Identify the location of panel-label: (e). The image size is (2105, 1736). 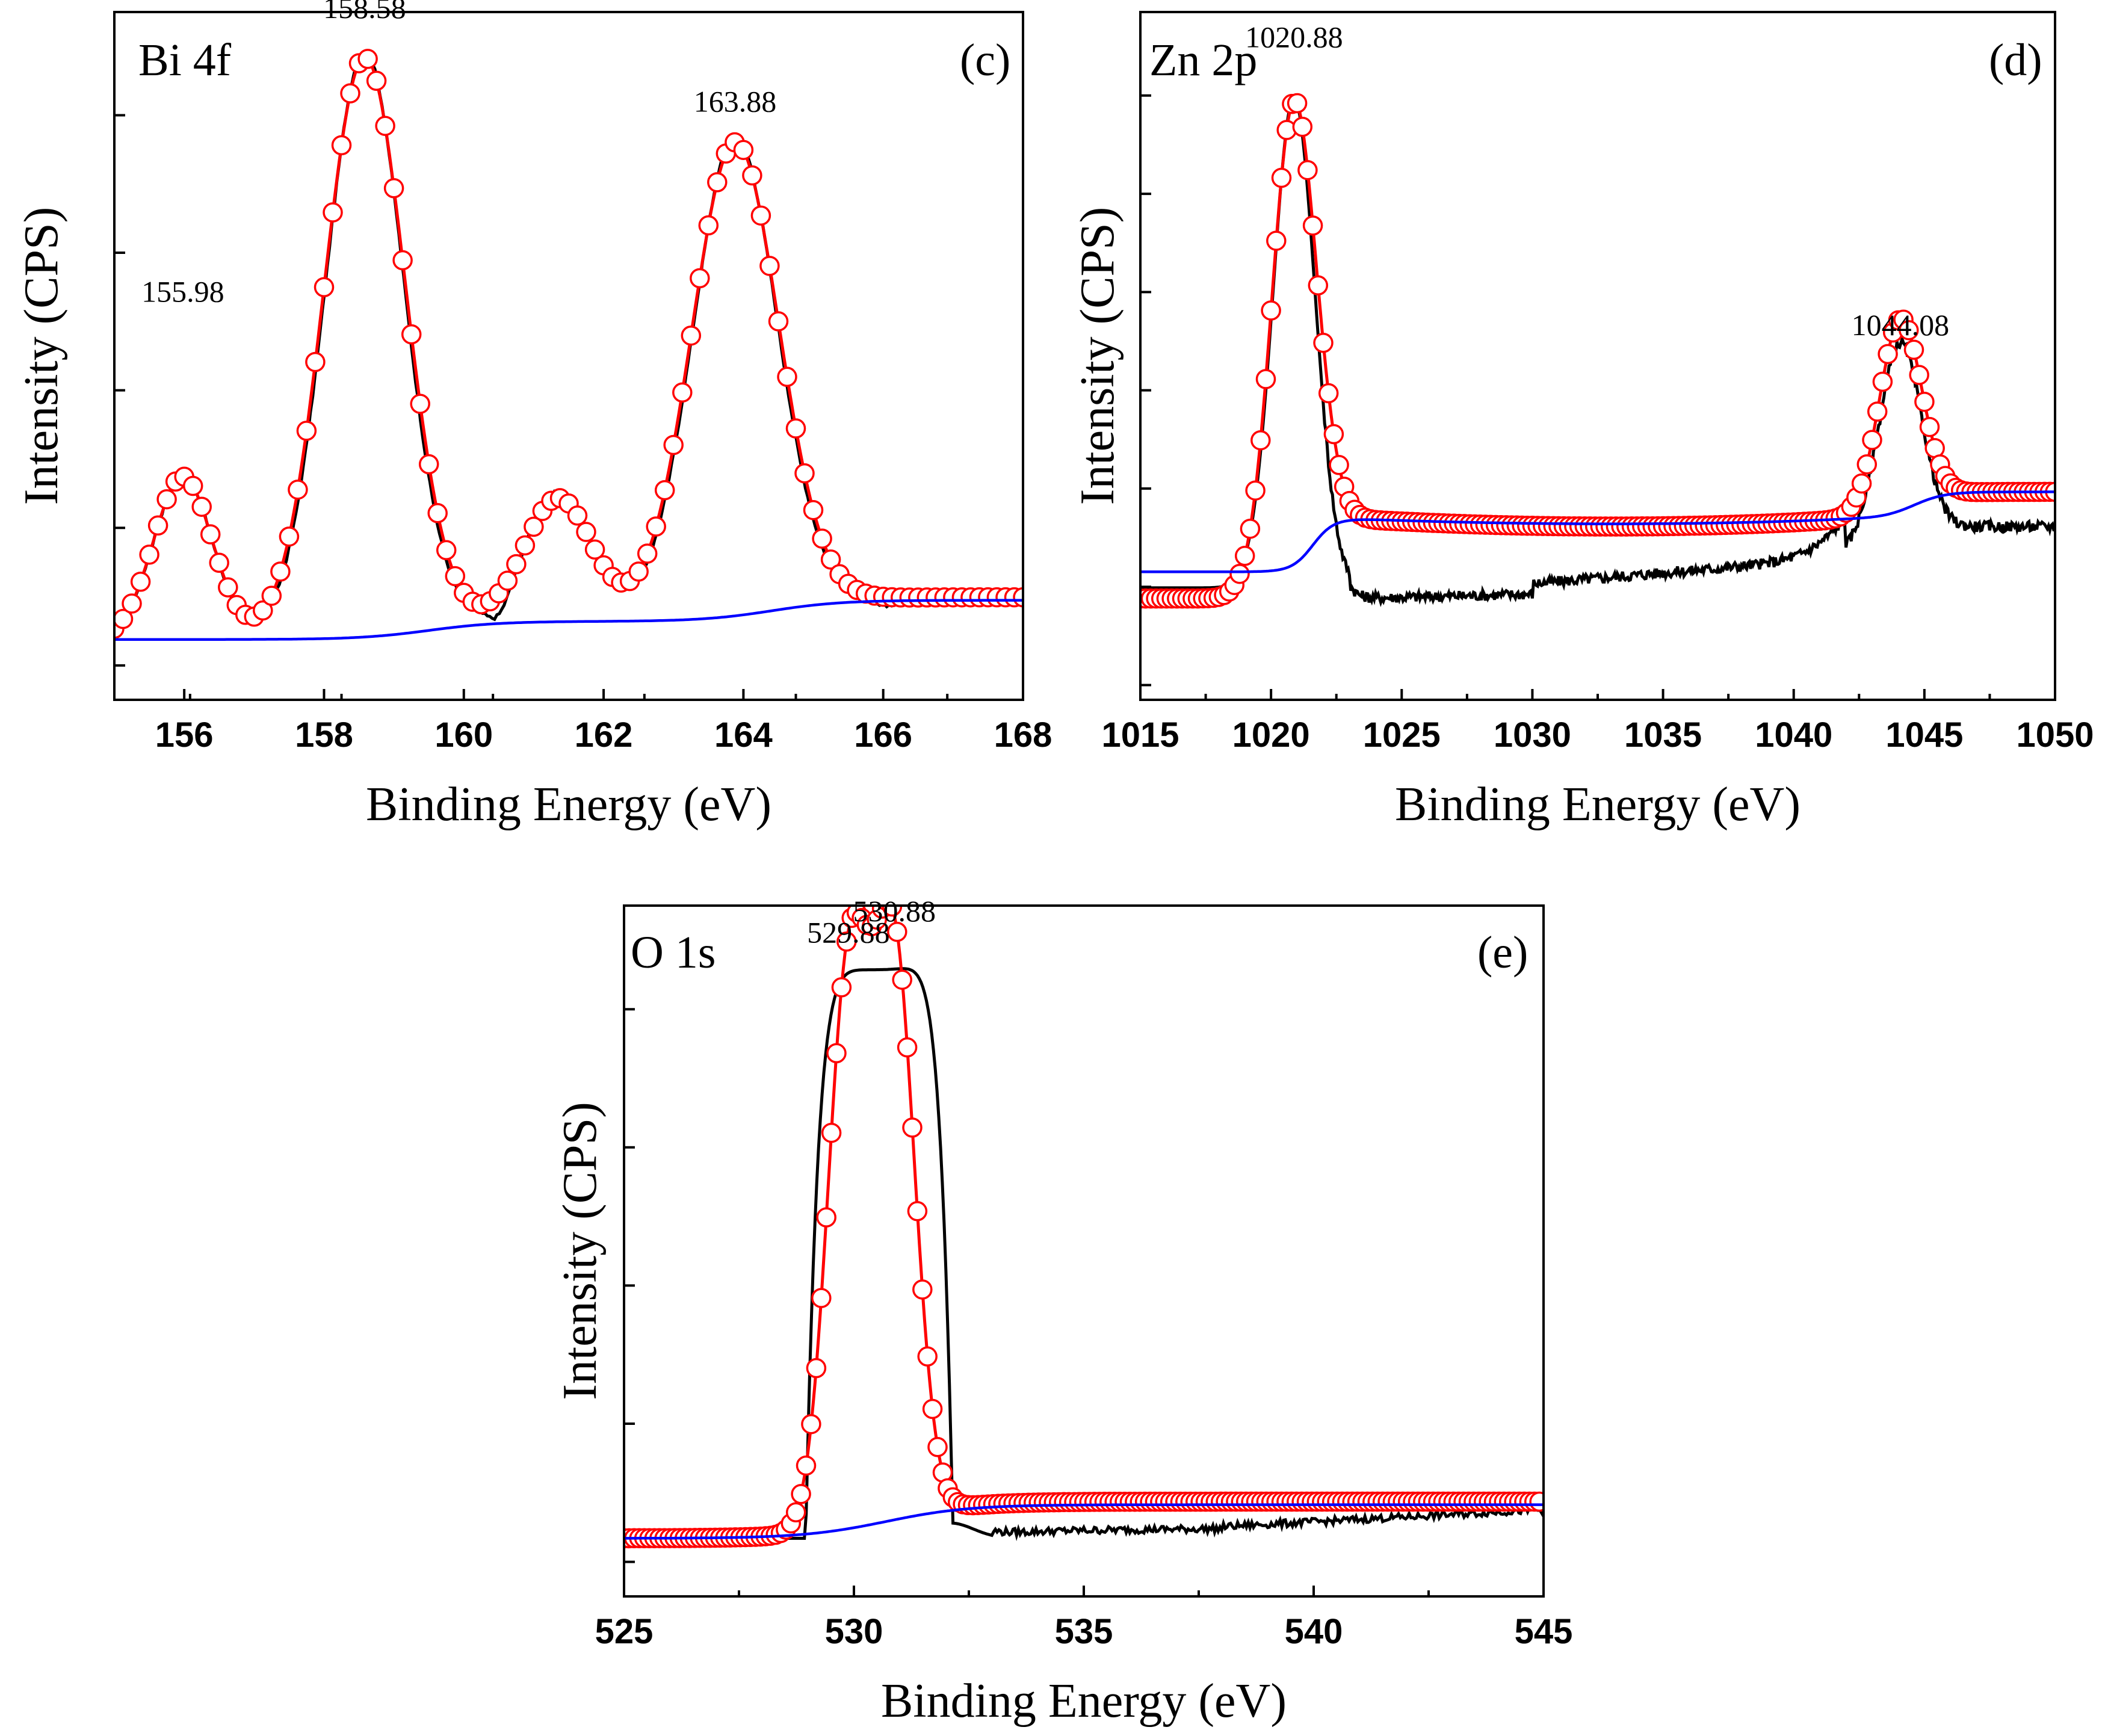
(1502, 952).